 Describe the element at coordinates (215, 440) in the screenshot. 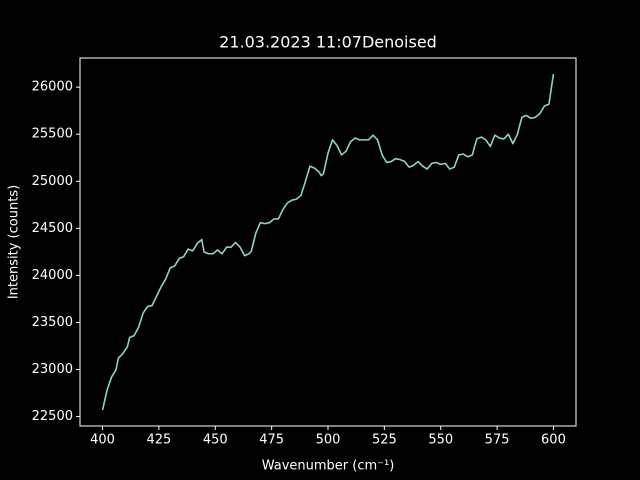

I see `x-tick-label: 450` at that location.